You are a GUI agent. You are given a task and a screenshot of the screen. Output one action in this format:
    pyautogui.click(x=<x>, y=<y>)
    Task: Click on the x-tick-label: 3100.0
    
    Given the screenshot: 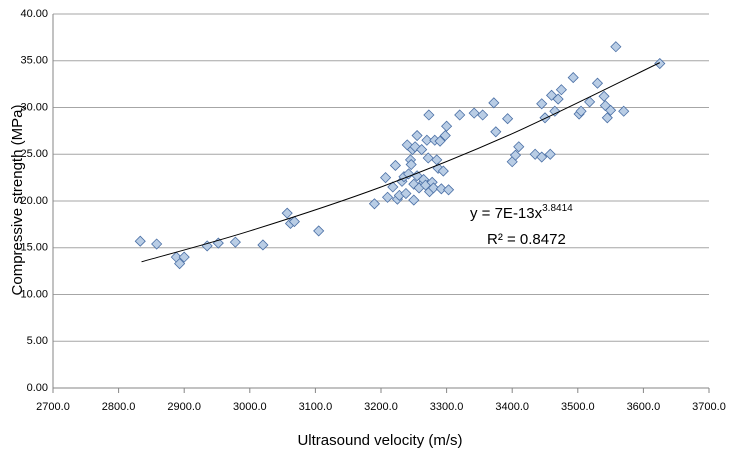 What is the action you would take?
    pyautogui.click(x=316, y=407)
    